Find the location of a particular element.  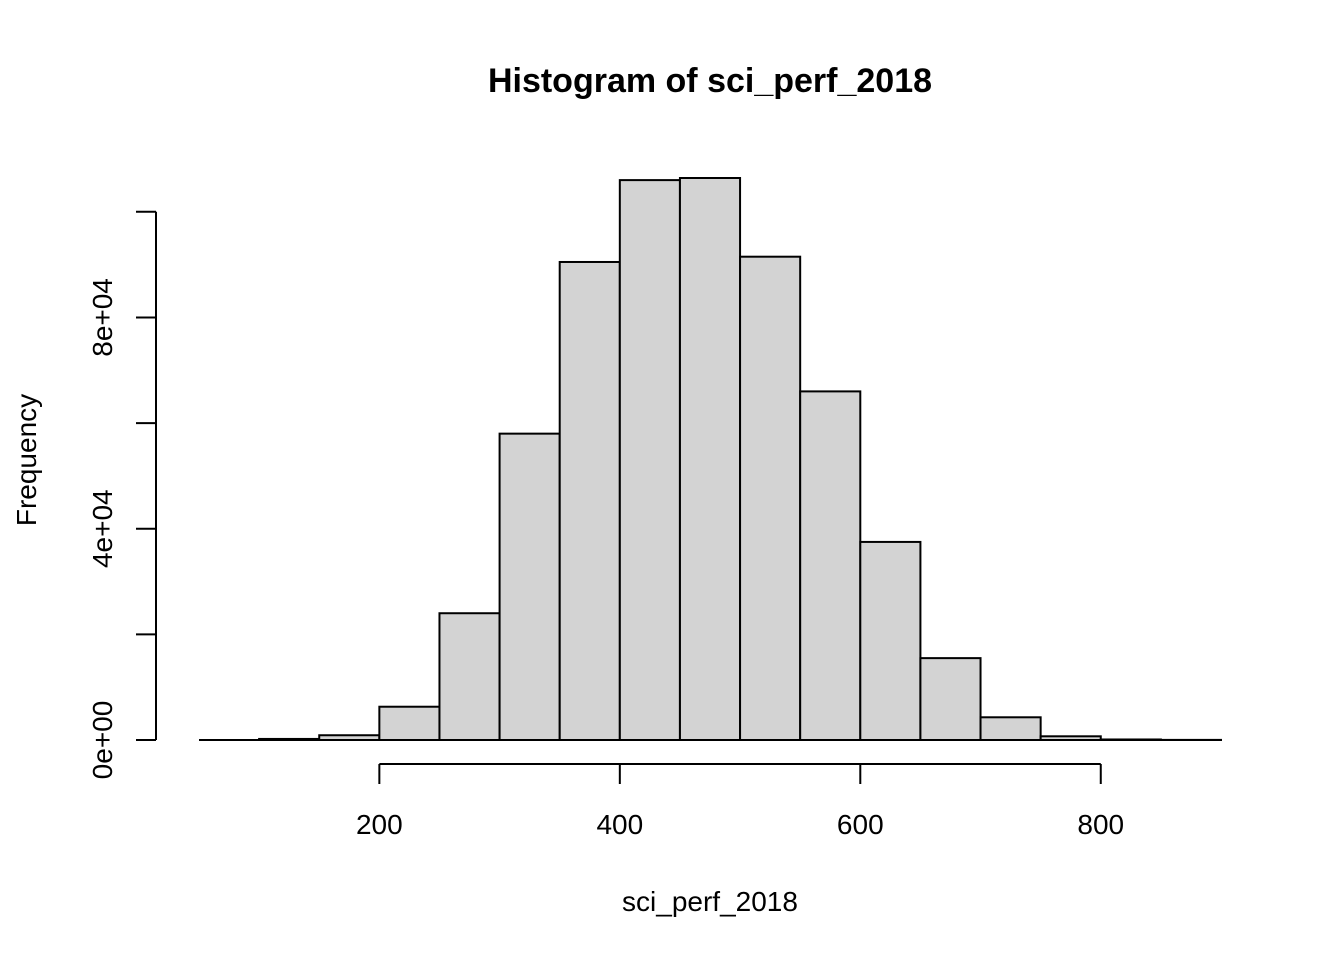

chart-title: Histogram of sci_perf_2018 is located at coordinates (710, 81).